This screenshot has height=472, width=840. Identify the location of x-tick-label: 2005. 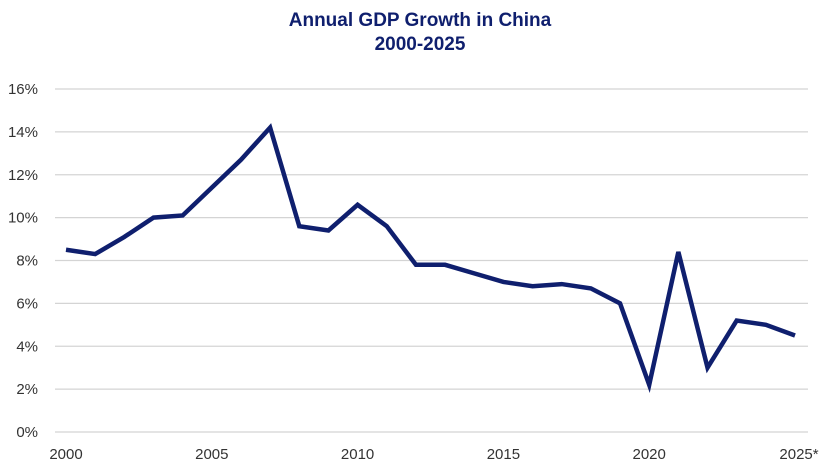
(211, 454).